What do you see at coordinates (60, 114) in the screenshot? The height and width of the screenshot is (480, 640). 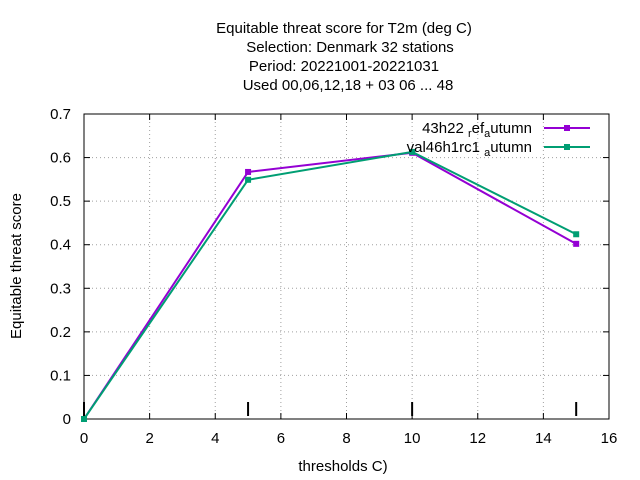 I see `y-tick-label: 0.7` at bounding box center [60, 114].